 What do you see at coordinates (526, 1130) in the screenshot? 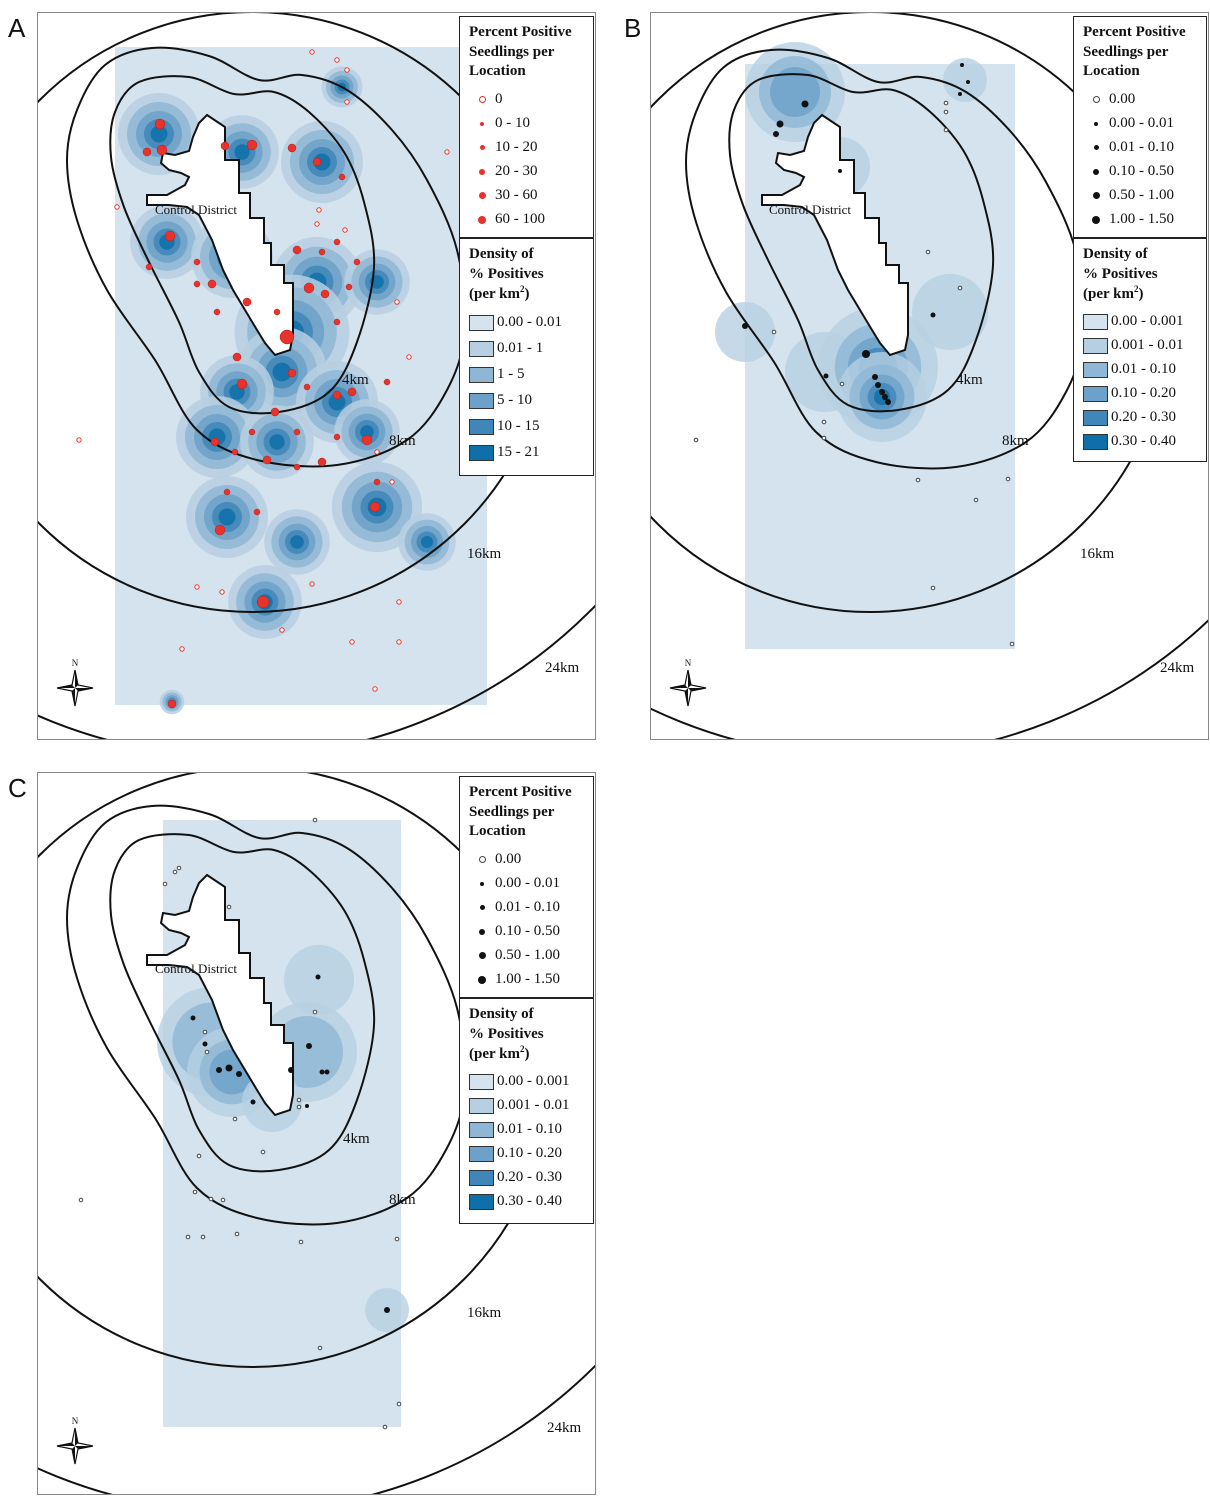
I see `density-legend-item: 0.01 - 0.10` at bounding box center [526, 1130].